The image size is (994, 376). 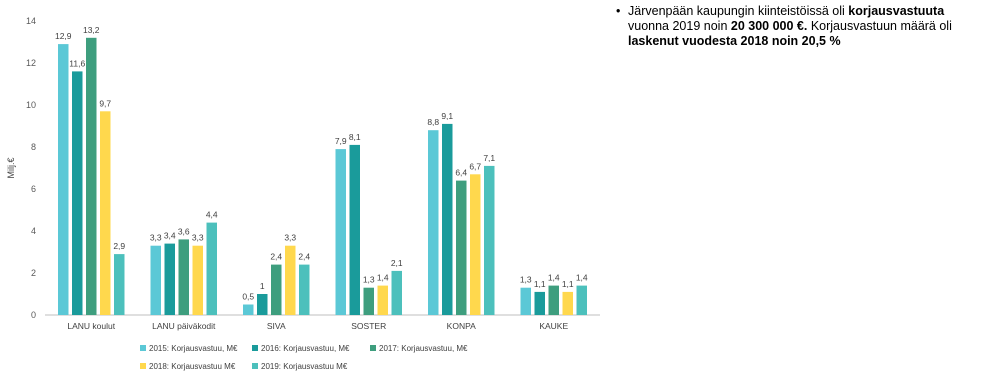 What do you see at coordinates (262, 286) in the screenshot?
I see `data-label: 1` at bounding box center [262, 286].